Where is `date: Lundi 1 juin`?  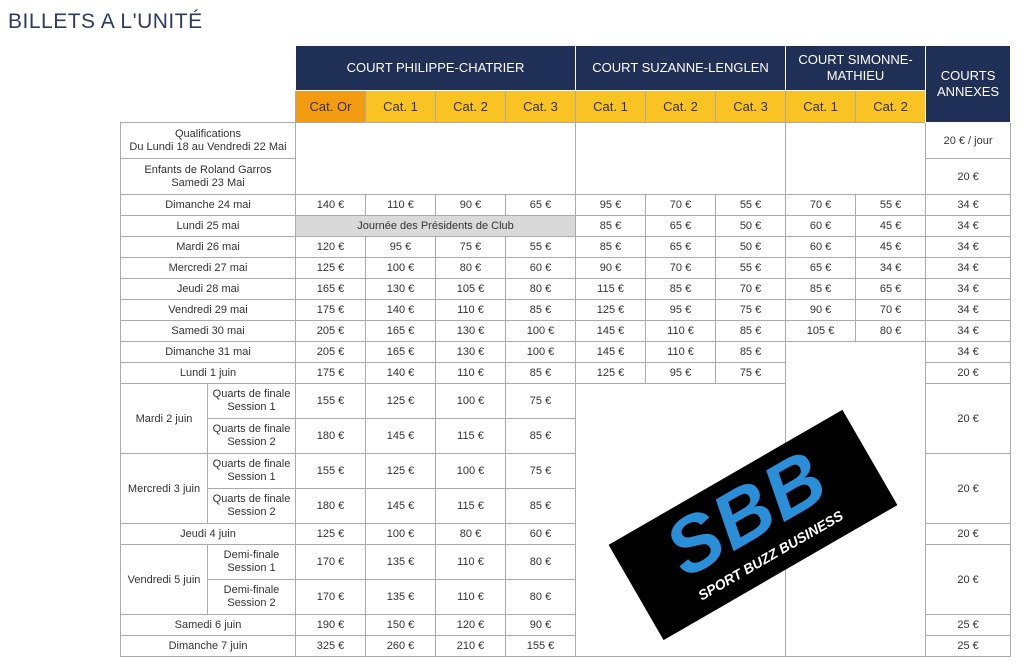
date: Lundi 1 juin is located at coordinates (208, 373).